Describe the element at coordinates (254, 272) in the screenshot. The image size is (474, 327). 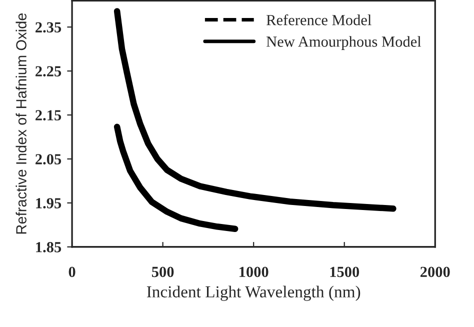
I see `x-tick-label: 1000` at that location.